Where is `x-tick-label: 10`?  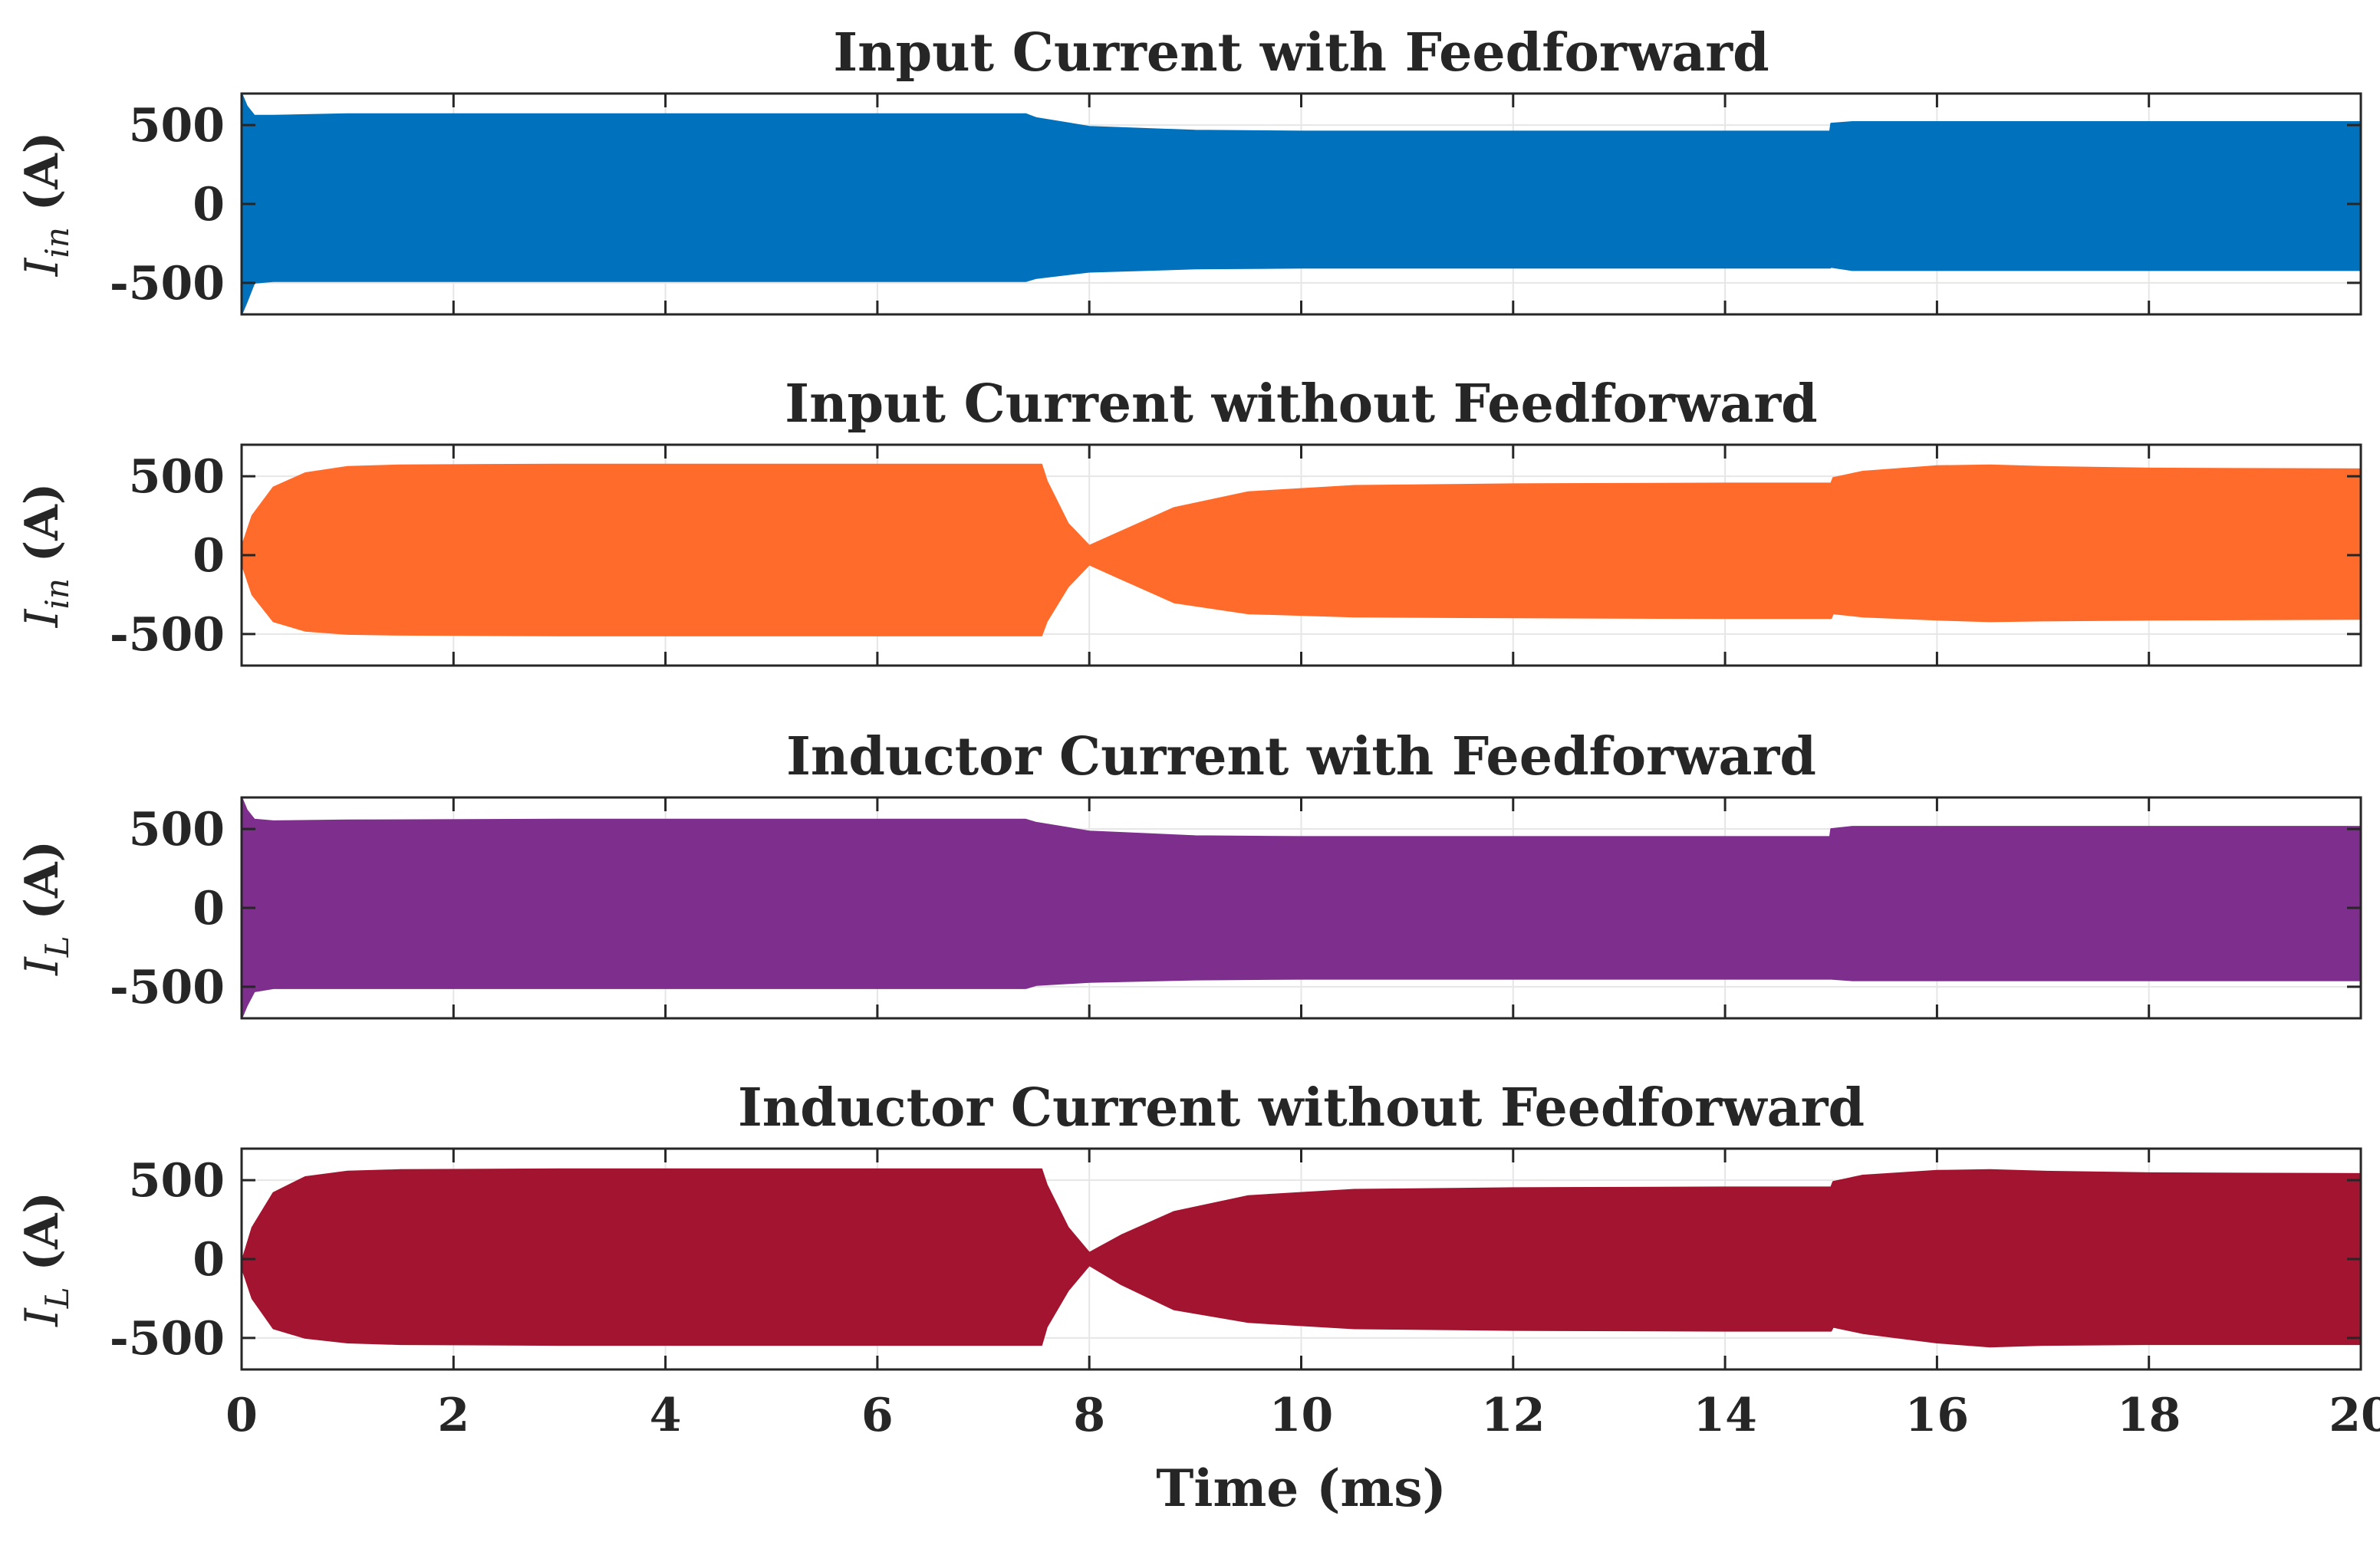 x-tick-label: 10 is located at coordinates (1301, 1415).